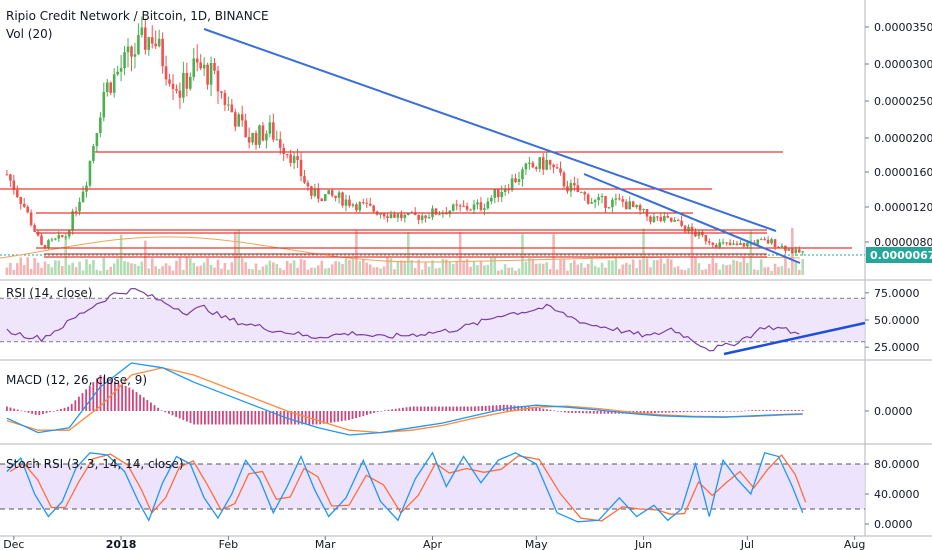 This screenshot has width=932, height=550. I want to click on x-axis-label: Dec, so click(13, 544).